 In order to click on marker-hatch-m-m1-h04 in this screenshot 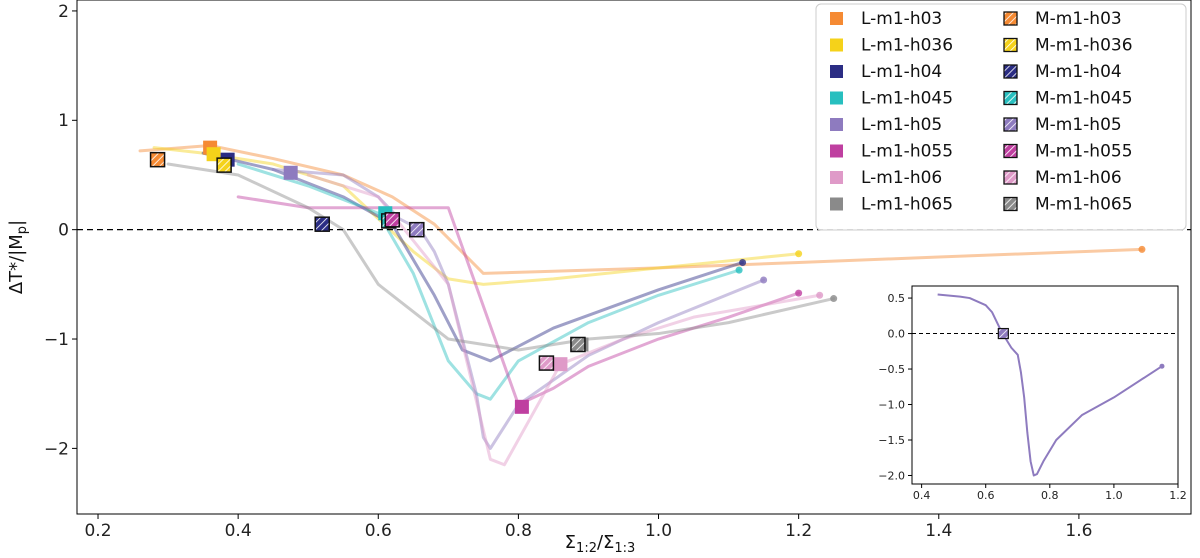, I will do `click(322, 224)`.